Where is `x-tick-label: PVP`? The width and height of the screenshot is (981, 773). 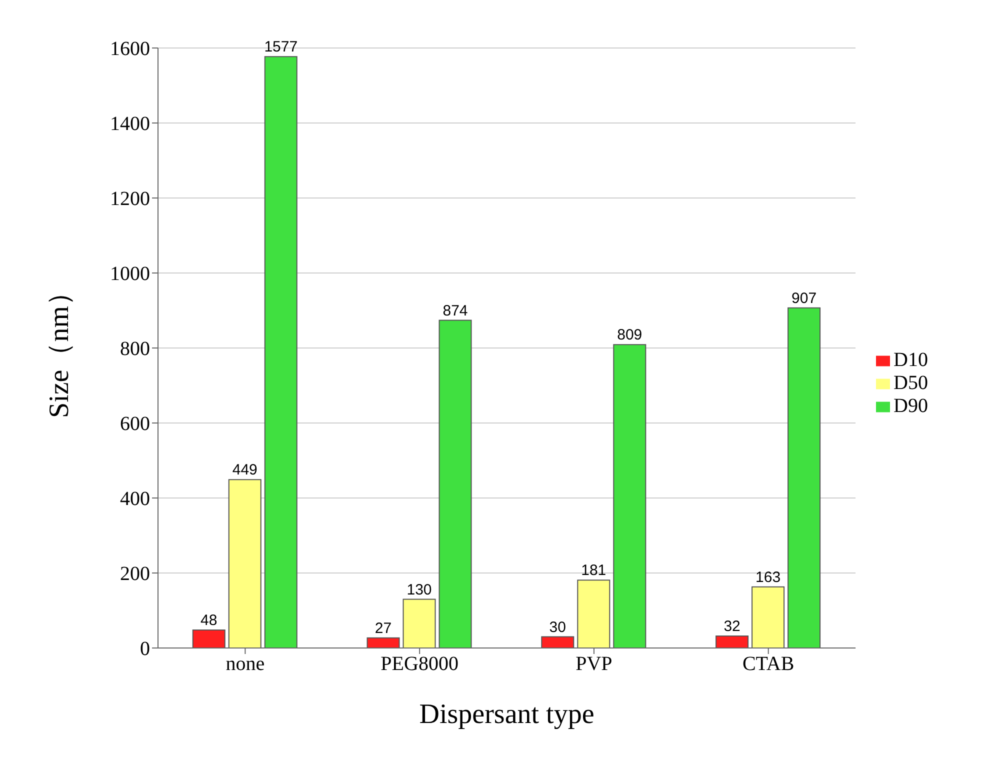
x-tick-label: PVP is located at coordinates (594, 664).